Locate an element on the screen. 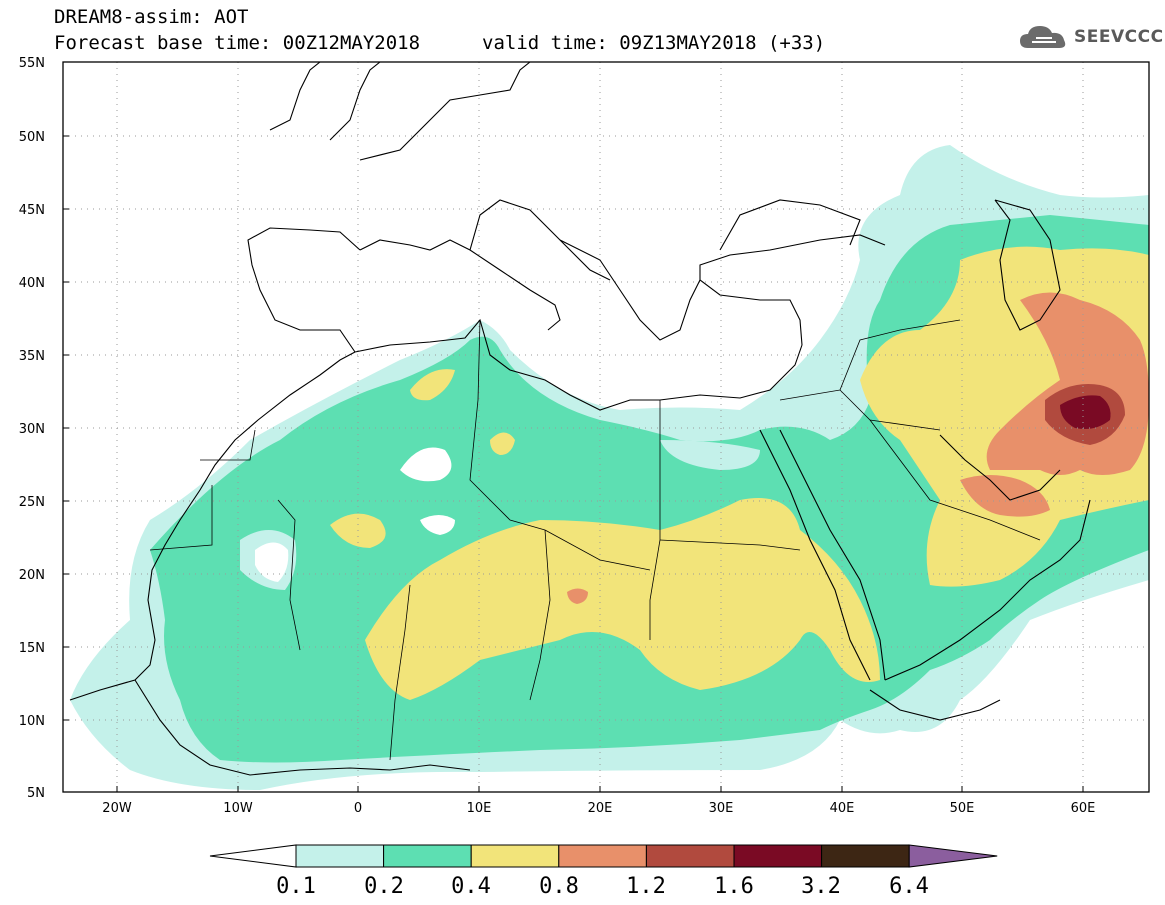 The image size is (1165, 905). lat-label: 50N is located at coordinates (32, 137).